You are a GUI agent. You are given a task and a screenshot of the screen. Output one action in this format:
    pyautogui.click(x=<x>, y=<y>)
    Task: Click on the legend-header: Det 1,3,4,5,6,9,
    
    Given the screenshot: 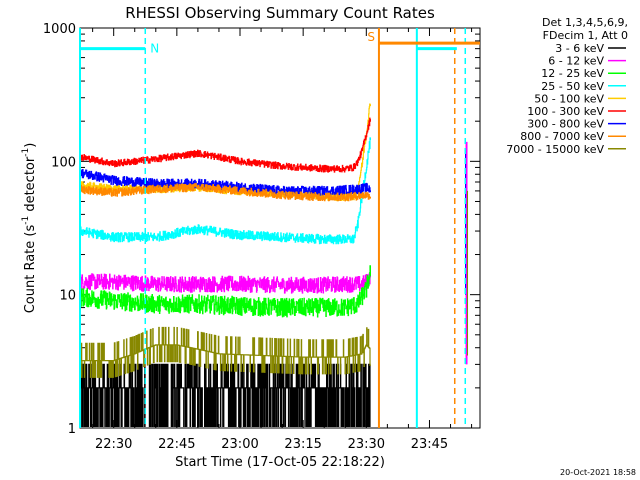 What is the action you would take?
    pyautogui.click(x=585, y=22)
    